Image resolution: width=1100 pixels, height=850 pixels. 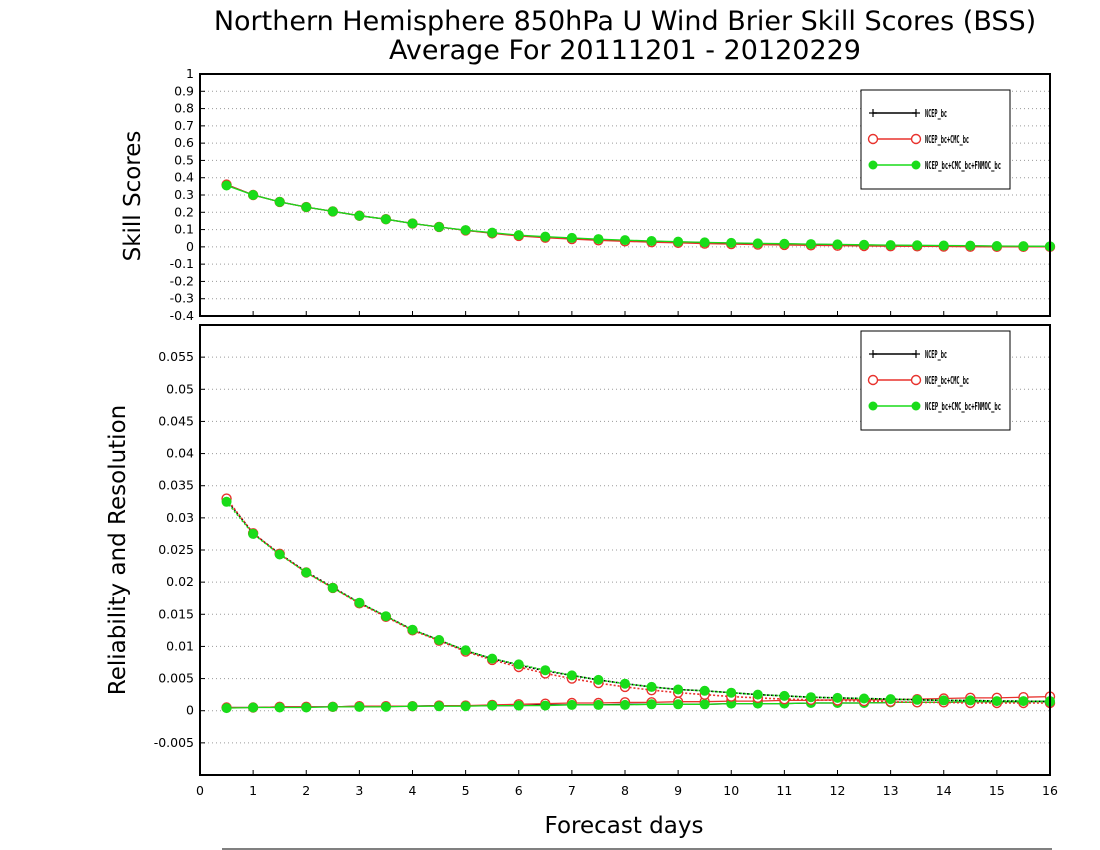 I want to click on xtick-label: 1, so click(x=253, y=790).